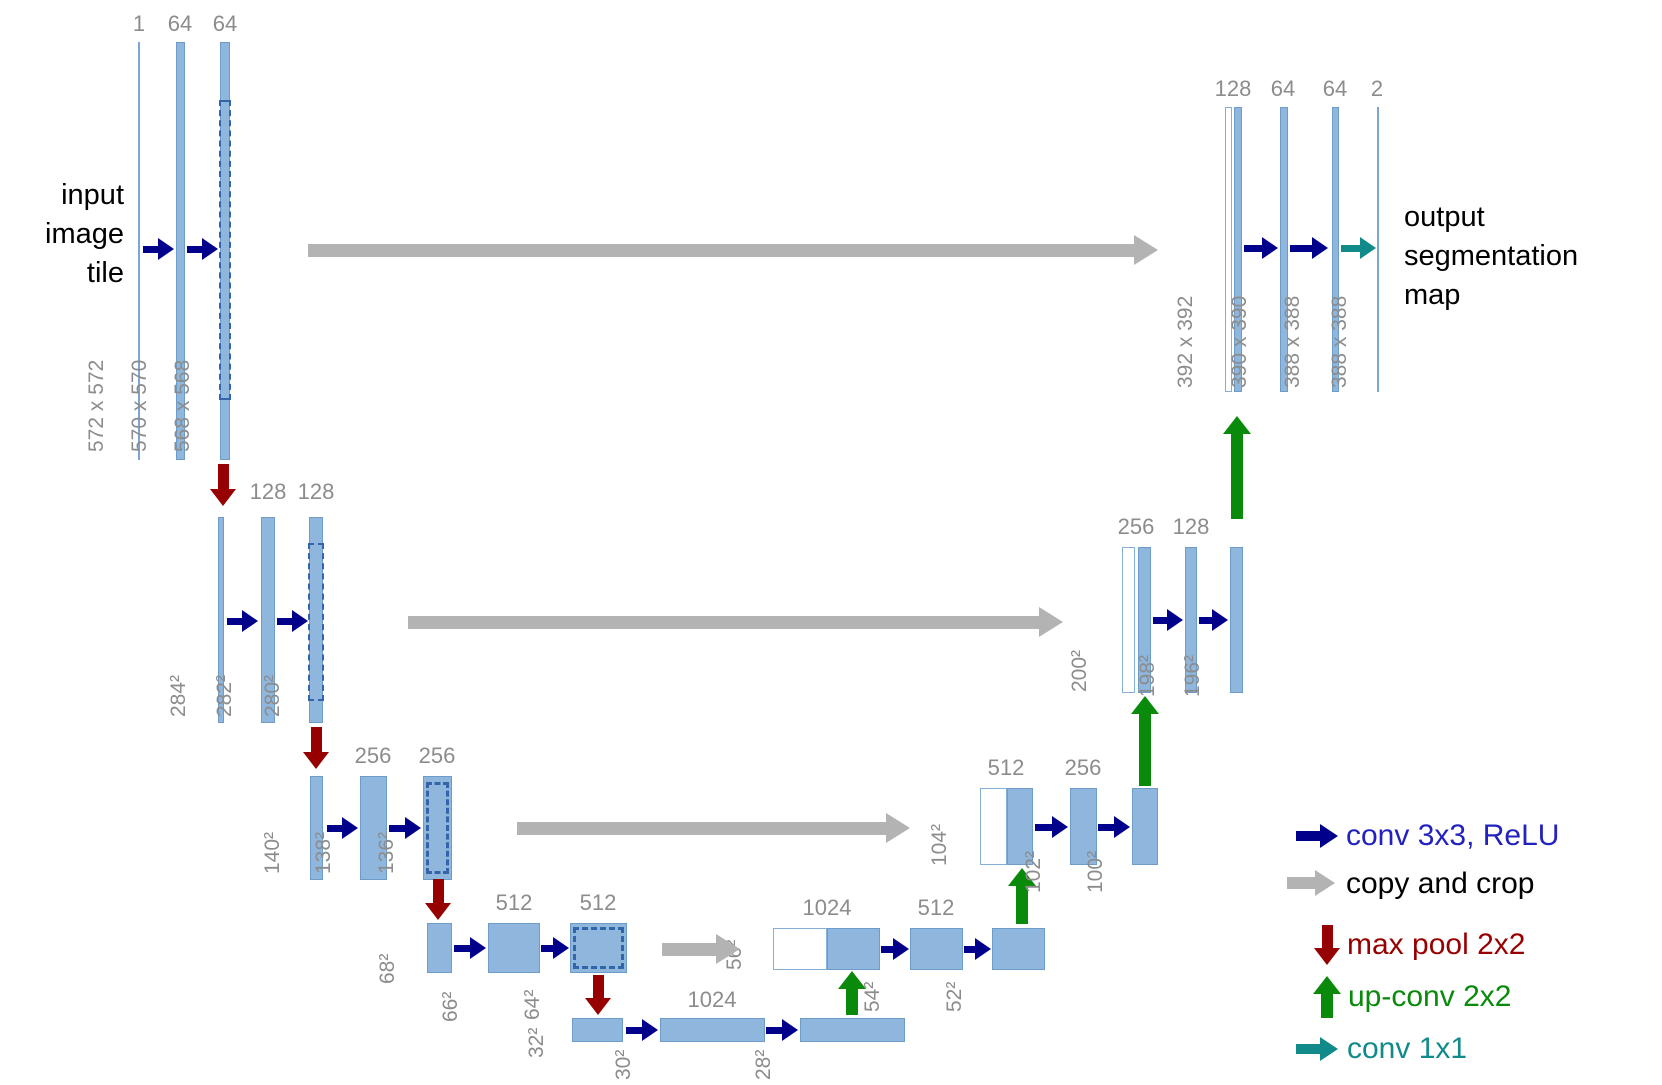 The height and width of the screenshot is (1085, 1662). Describe the element at coordinates (1317, 836) in the screenshot. I see `conv3x3-arrow-icon` at that location.